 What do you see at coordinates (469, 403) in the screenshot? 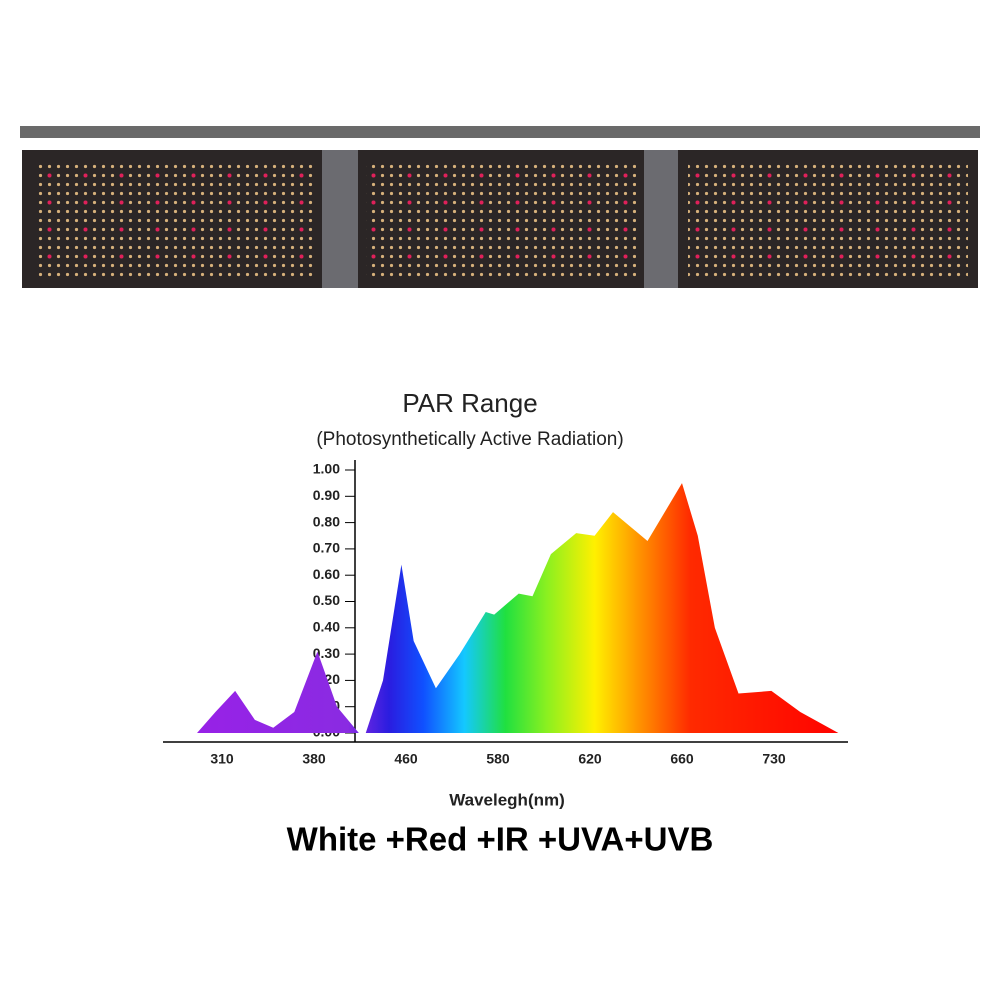
I see `chart-title: PAR Range` at bounding box center [469, 403].